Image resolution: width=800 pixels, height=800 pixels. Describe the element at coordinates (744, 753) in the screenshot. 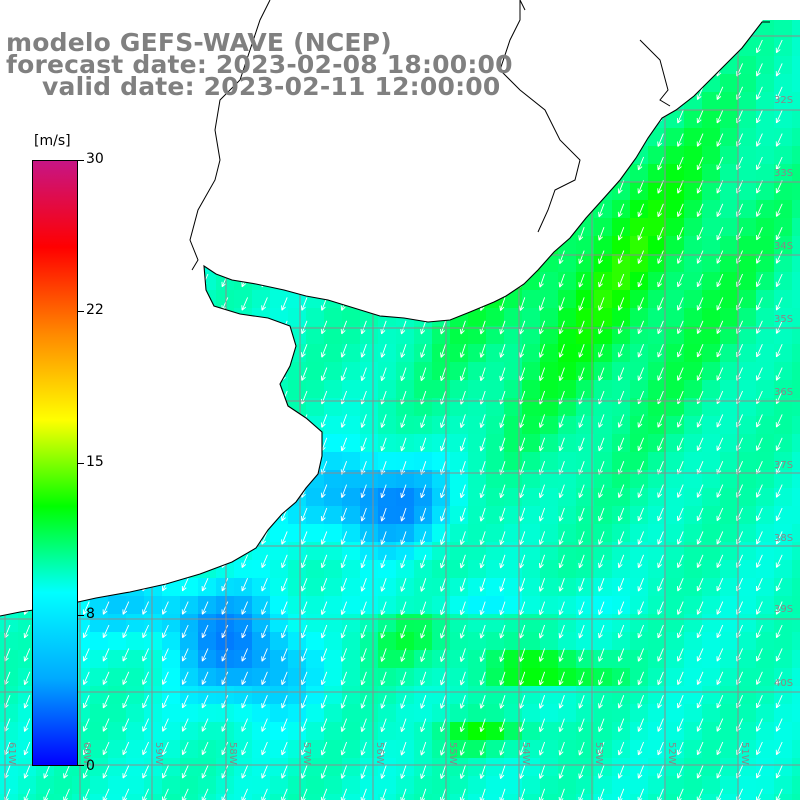

I see `longitude-label: 51W` at that location.